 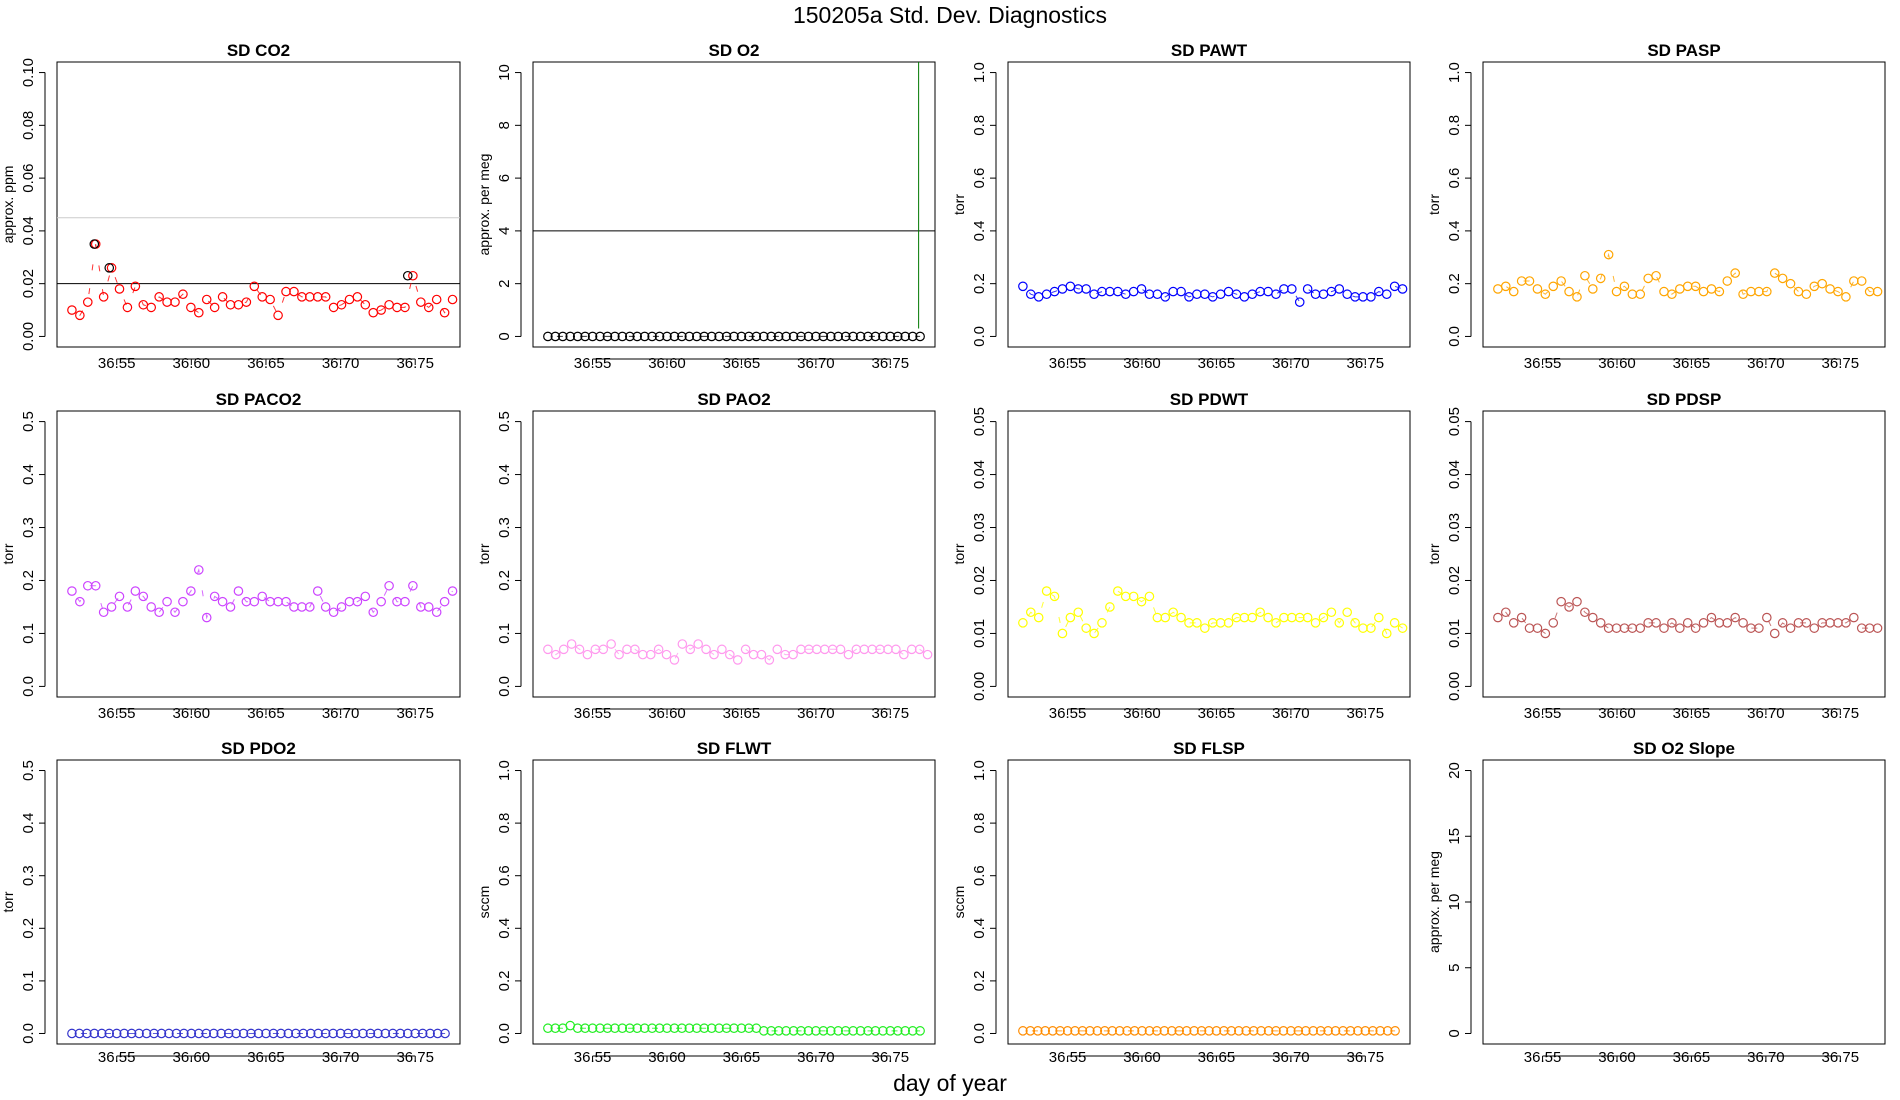 I want to click on y-tick-label: 10, so click(x=504, y=72).